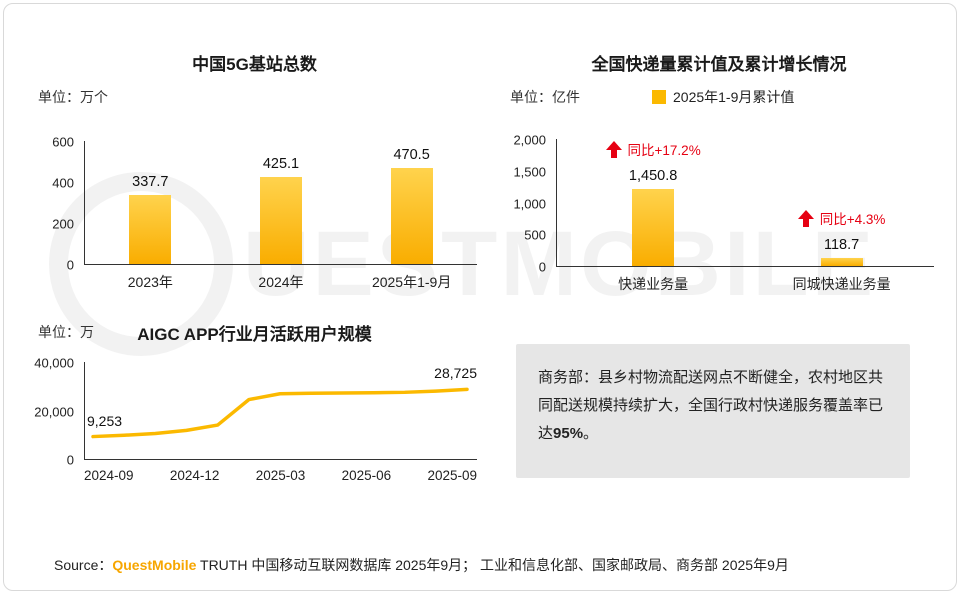 This screenshot has width=960, height=594. I want to click on plot: 同比+17.2% 1,450.8 快递业务量 同比+4.3% 118.7 同城快递业务量, so click(745, 215).